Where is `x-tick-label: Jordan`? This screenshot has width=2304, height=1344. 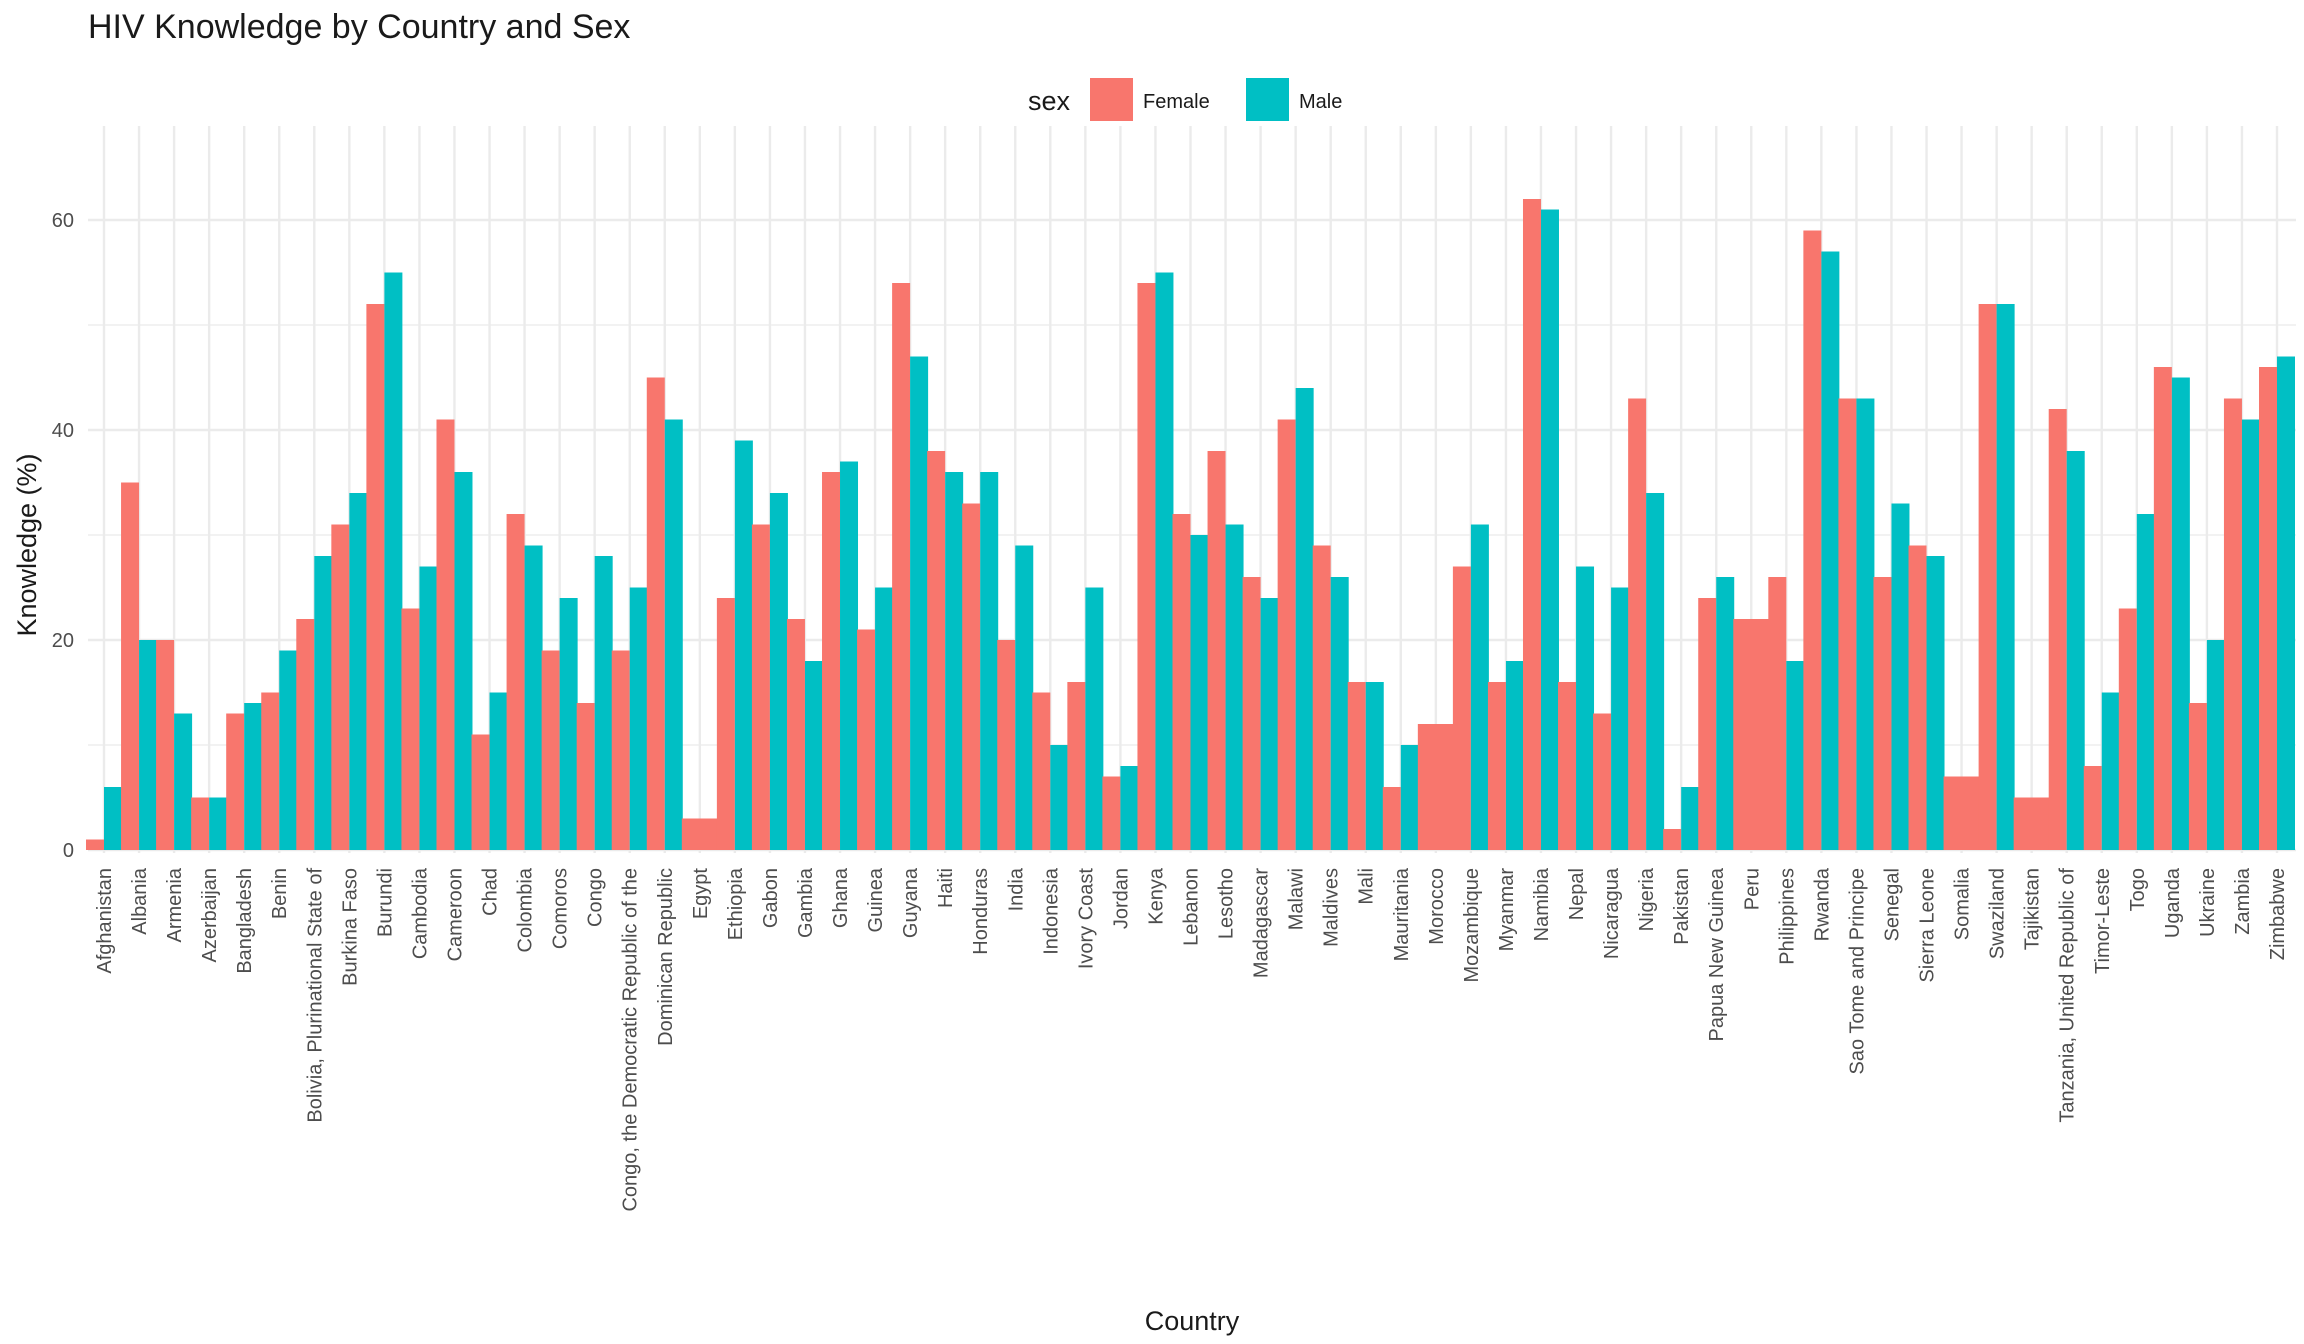 x-tick-label: Jordan is located at coordinates (1121, 898).